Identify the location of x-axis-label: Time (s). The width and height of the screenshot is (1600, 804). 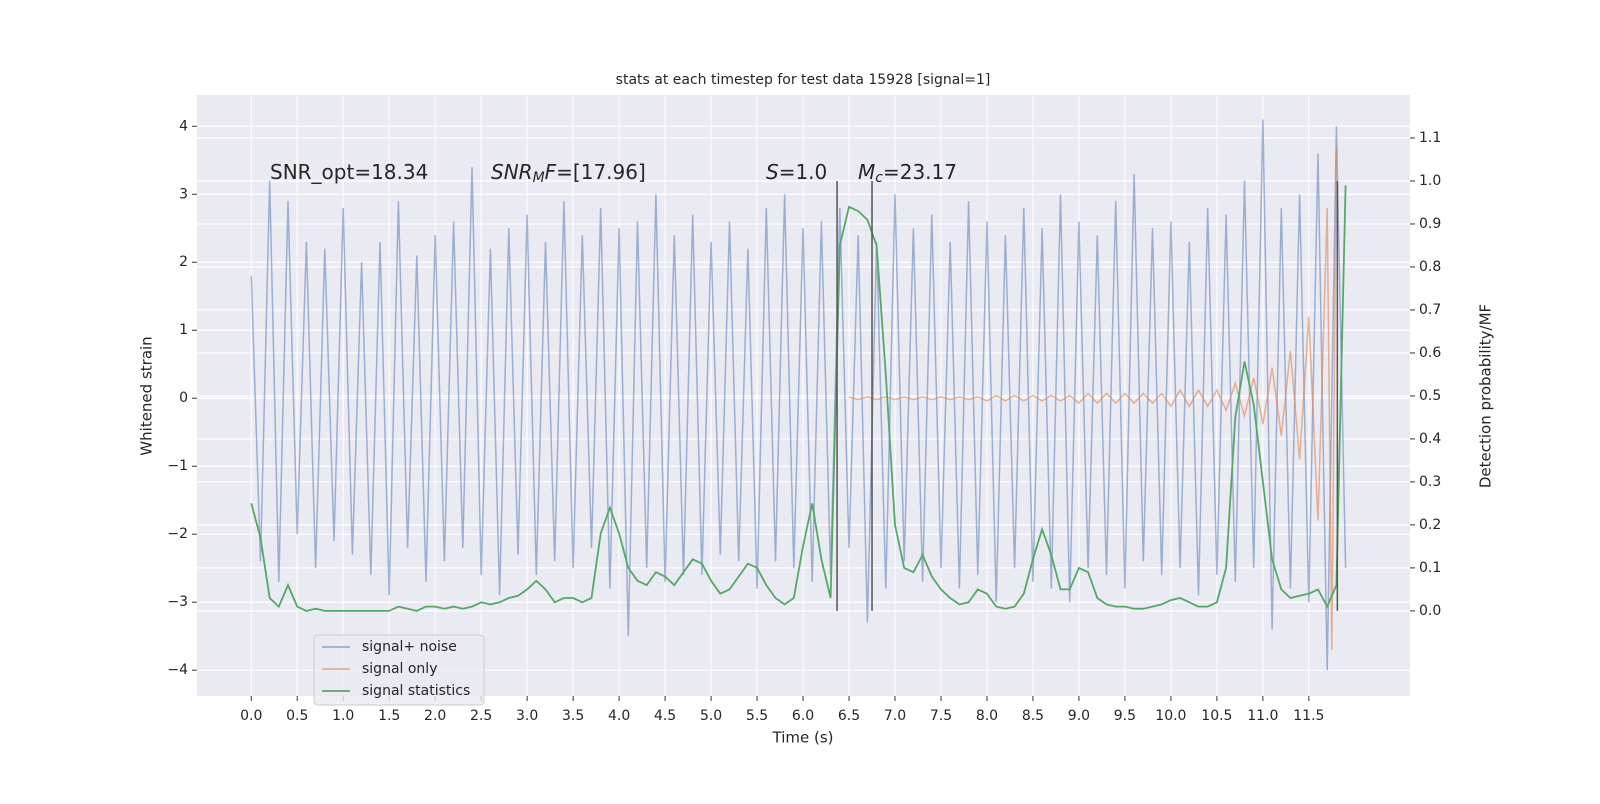
(803, 738).